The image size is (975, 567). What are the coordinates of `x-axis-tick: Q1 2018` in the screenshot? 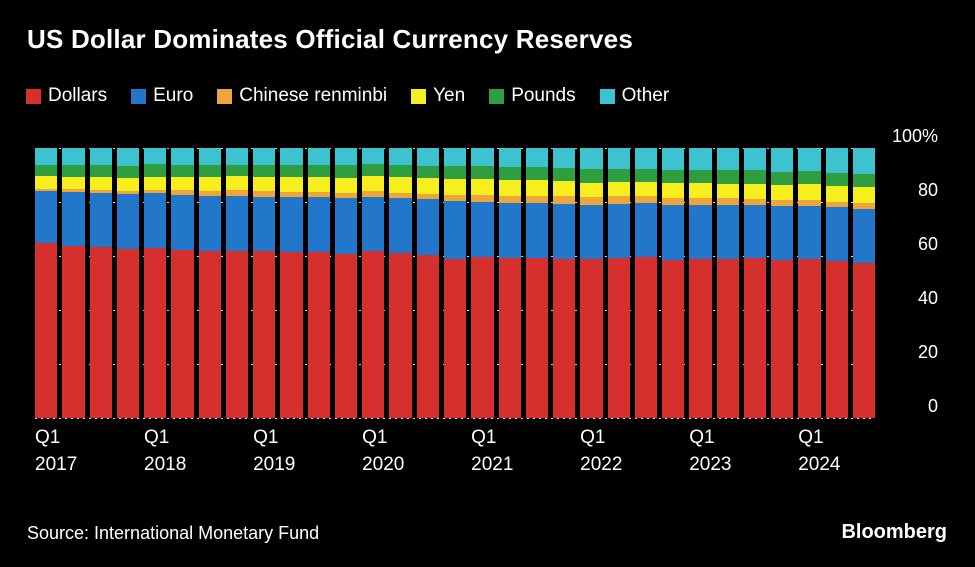 It's located at (165, 451).